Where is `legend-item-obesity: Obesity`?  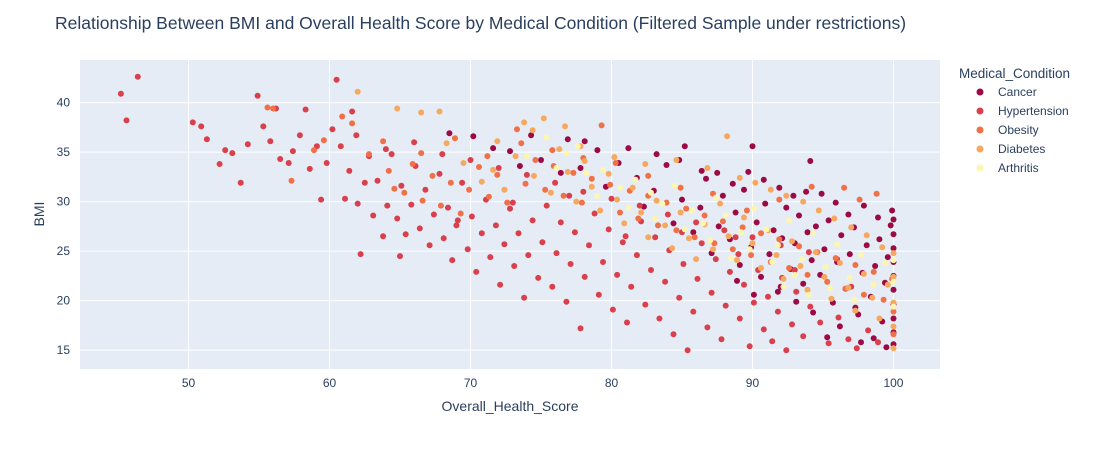 legend-item-obesity: Obesity is located at coordinates (1007, 130).